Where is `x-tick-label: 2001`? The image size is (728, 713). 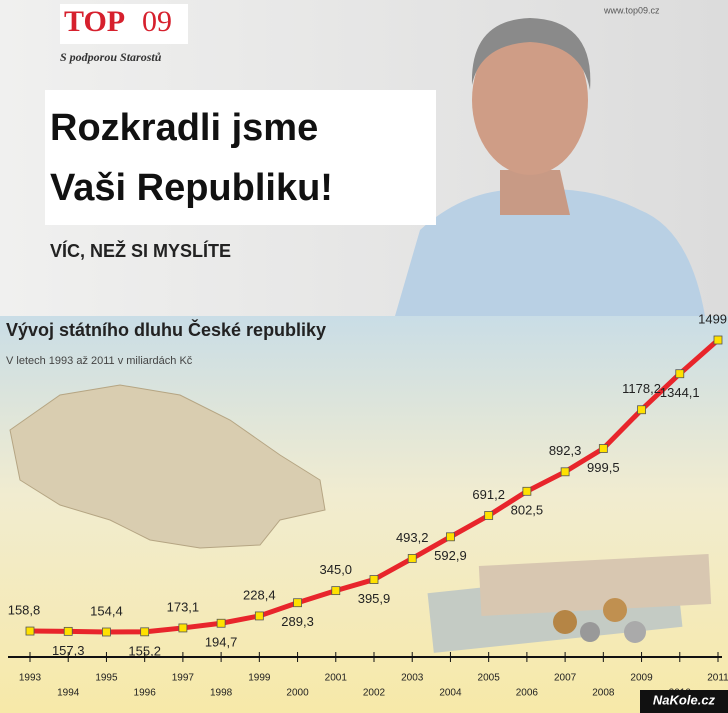 x-tick-label: 2001 is located at coordinates (336, 678).